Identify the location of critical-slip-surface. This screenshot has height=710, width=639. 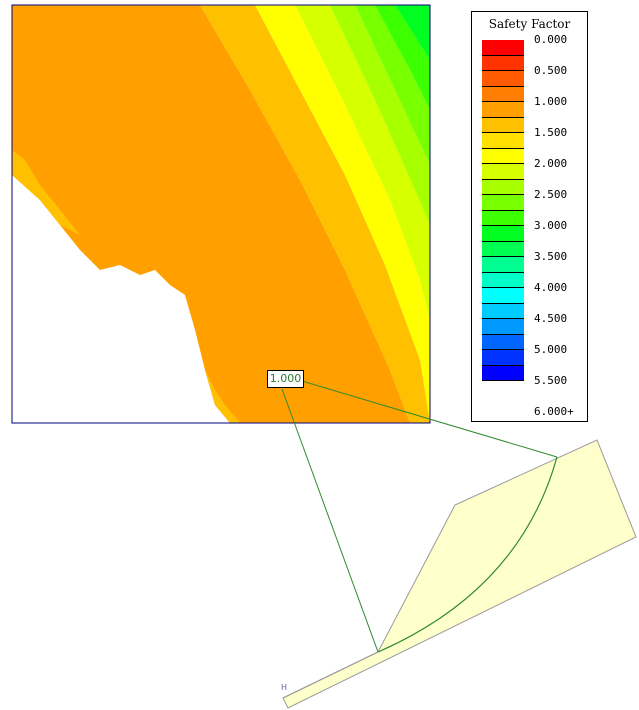
(467, 554).